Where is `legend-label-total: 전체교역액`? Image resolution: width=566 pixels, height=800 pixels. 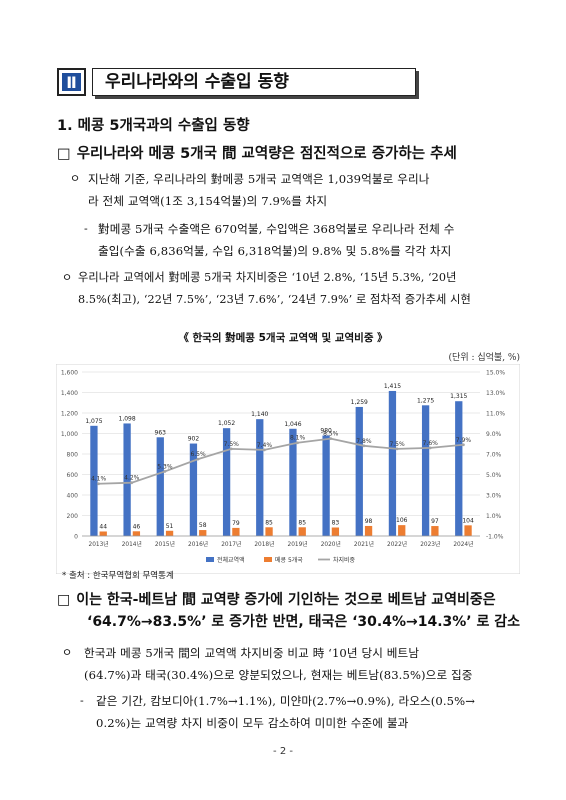
legend-label-total: 전체교역액 is located at coordinates (231, 560).